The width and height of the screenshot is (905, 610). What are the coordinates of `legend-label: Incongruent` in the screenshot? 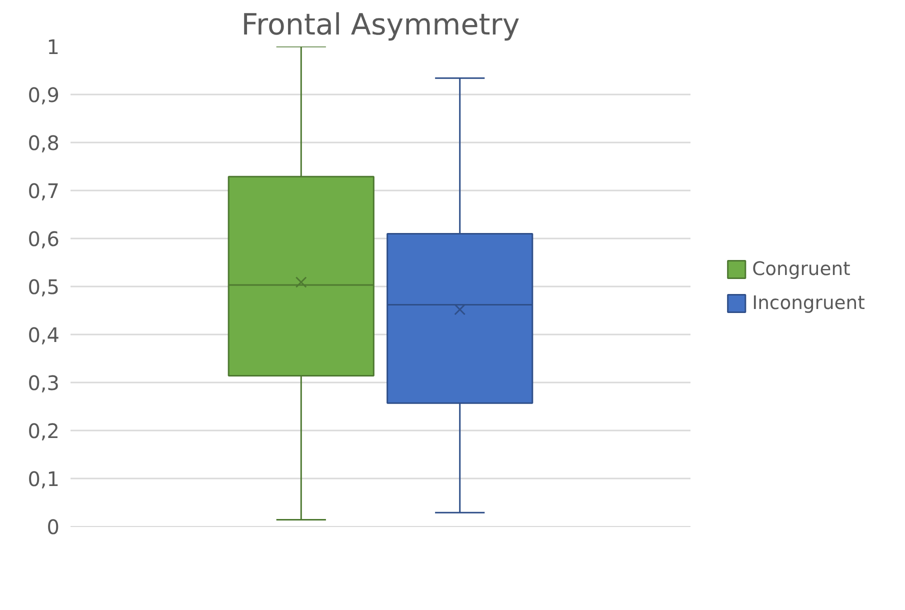 It's located at (808, 303).